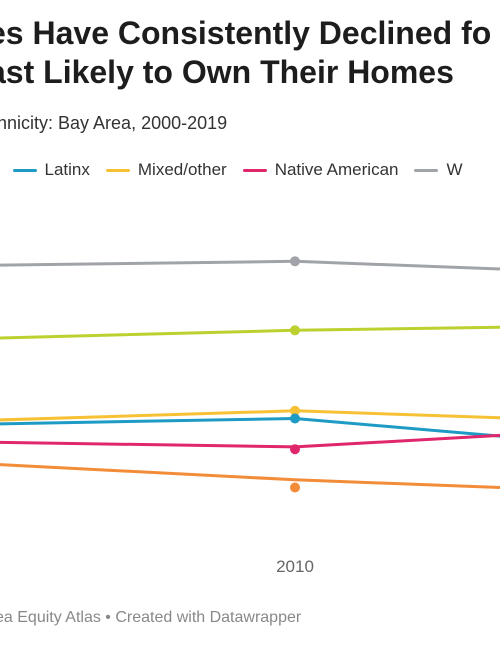 The height and width of the screenshot is (646, 500). I want to click on legend-label: W, so click(454, 169).